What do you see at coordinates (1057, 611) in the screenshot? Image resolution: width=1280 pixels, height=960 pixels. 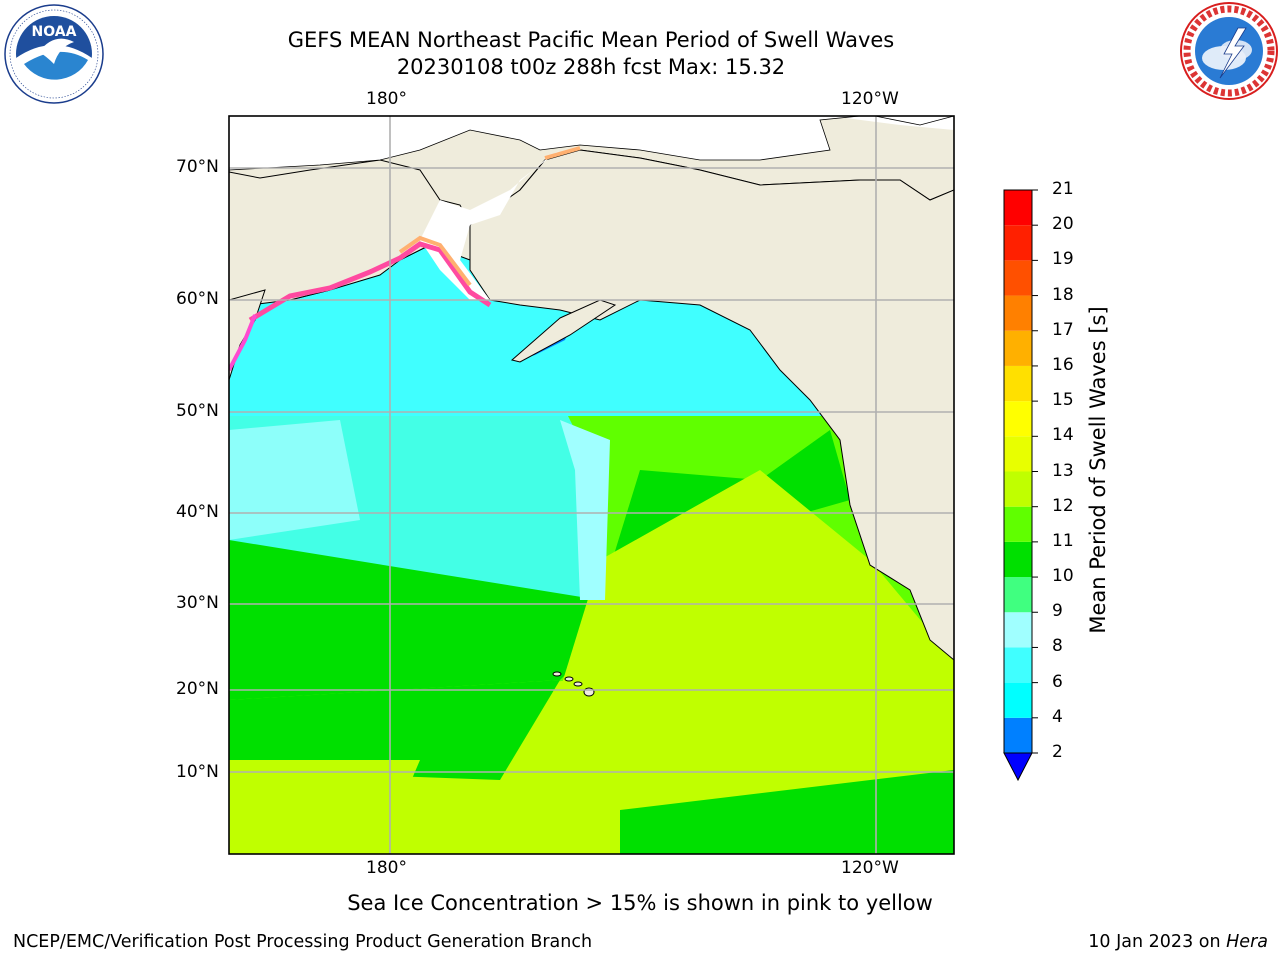 I see `colorbar-tick-label: 9` at bounding box center [1057, 611].